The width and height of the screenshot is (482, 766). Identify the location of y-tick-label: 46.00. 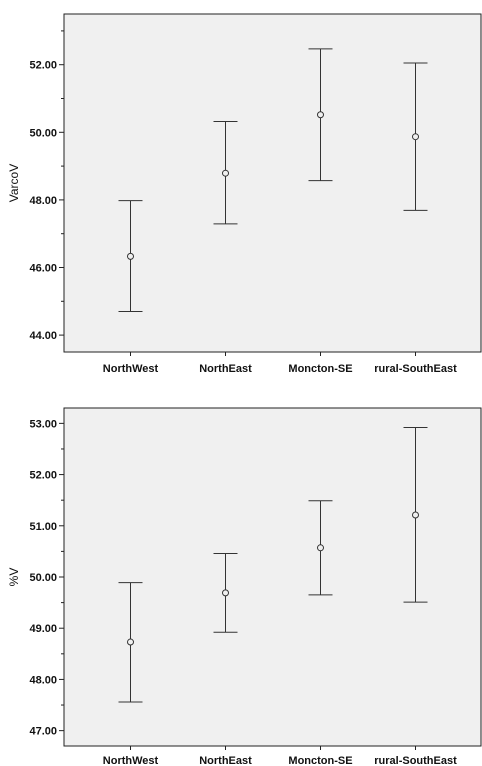
(43, 269).